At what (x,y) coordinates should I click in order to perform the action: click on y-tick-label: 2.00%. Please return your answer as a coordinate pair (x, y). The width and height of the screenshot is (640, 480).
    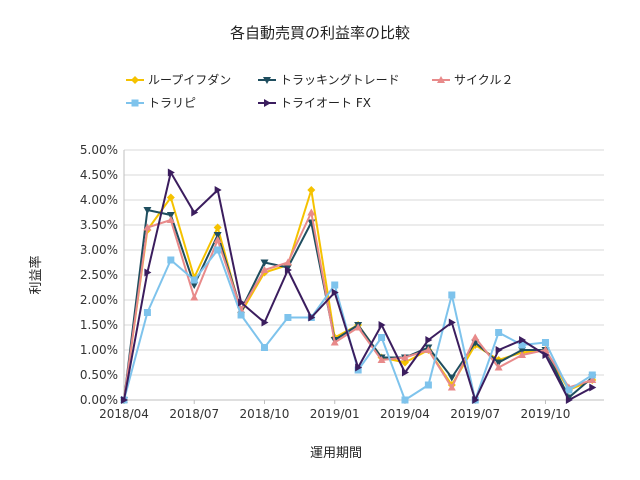
    Looking at the image, I should click on (99, 300).